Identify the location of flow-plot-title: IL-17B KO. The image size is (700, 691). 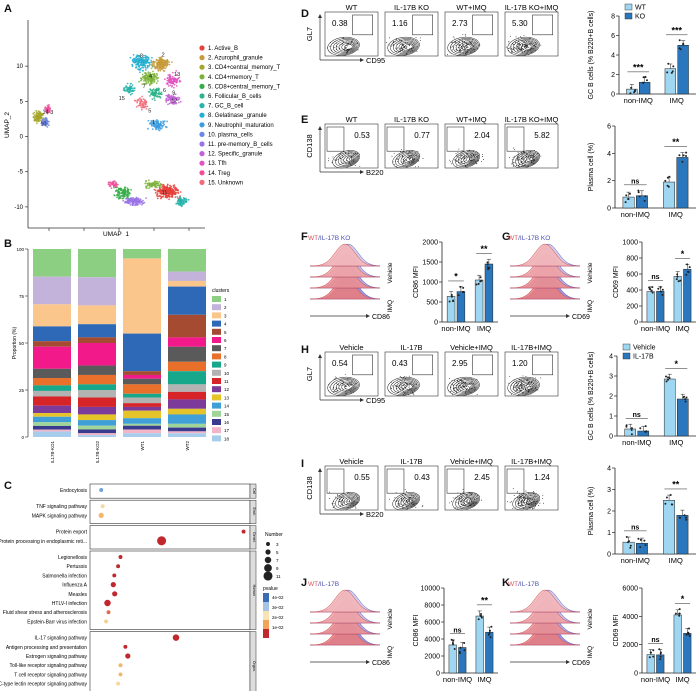
(411, 119).